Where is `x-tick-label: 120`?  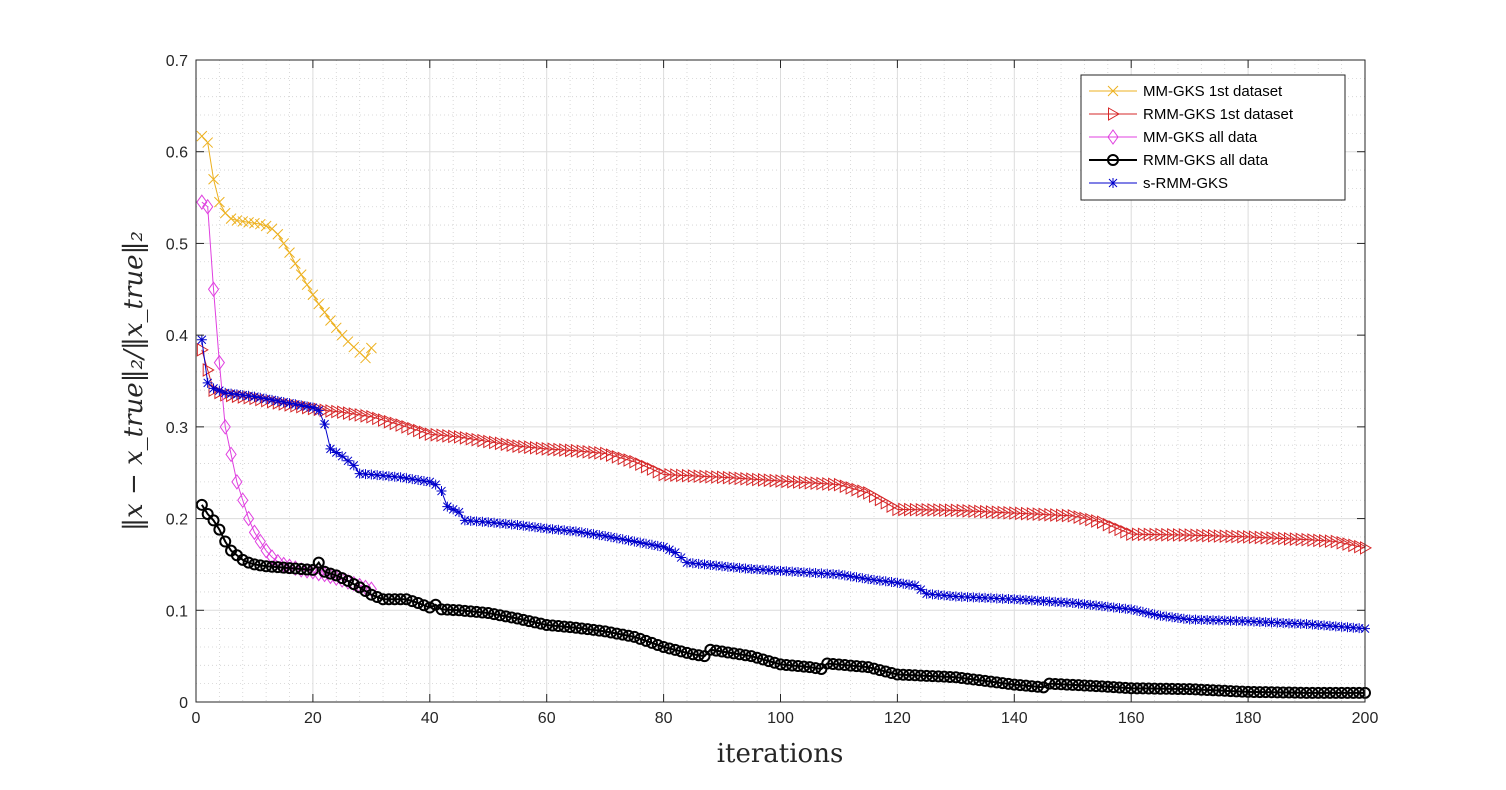 x-tick-label: 120 is located at coordinates (897, 718).